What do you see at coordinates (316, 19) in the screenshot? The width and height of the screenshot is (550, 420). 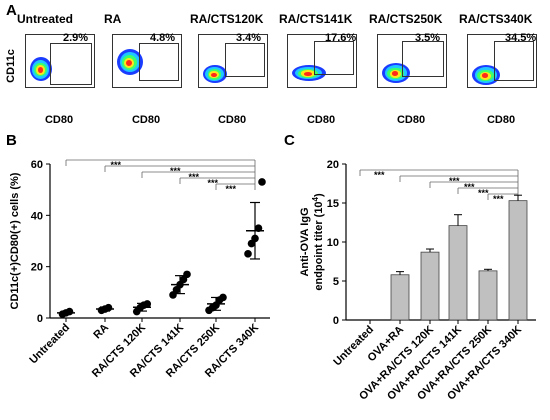 I see `flow-plot-title: RA/CTS141K` at bounding box center [316, 19].